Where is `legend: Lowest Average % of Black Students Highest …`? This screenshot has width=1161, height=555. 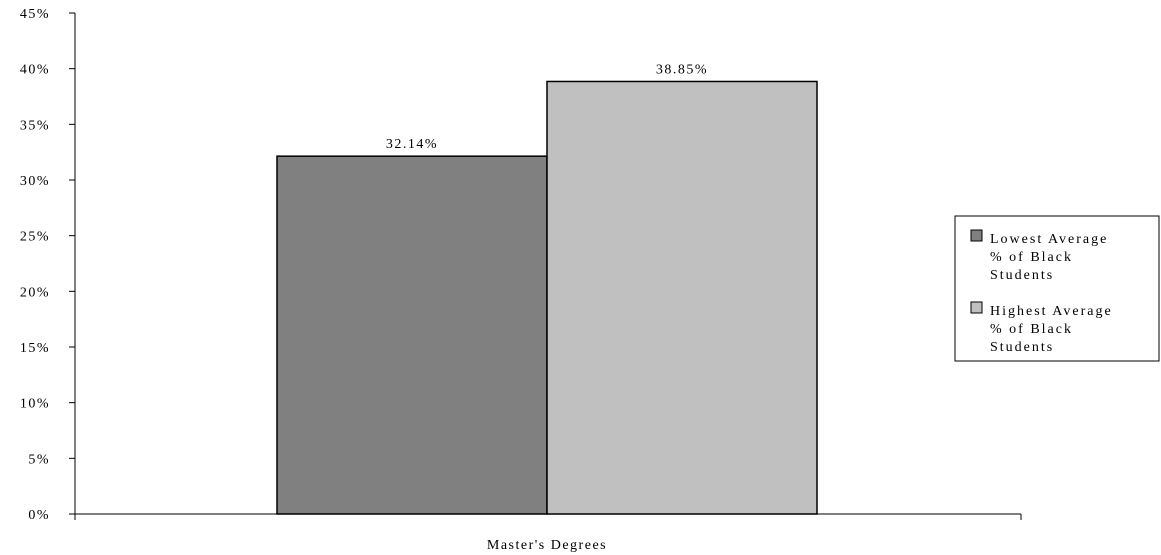
legend: Lowest Average % of Black Students Highest … is located at coordinates (1057, 288).